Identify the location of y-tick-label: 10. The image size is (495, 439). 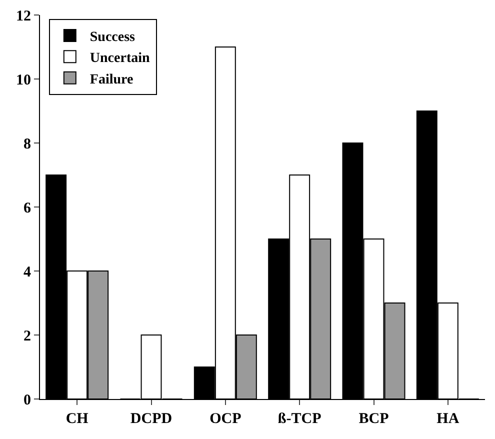
(23, 80).